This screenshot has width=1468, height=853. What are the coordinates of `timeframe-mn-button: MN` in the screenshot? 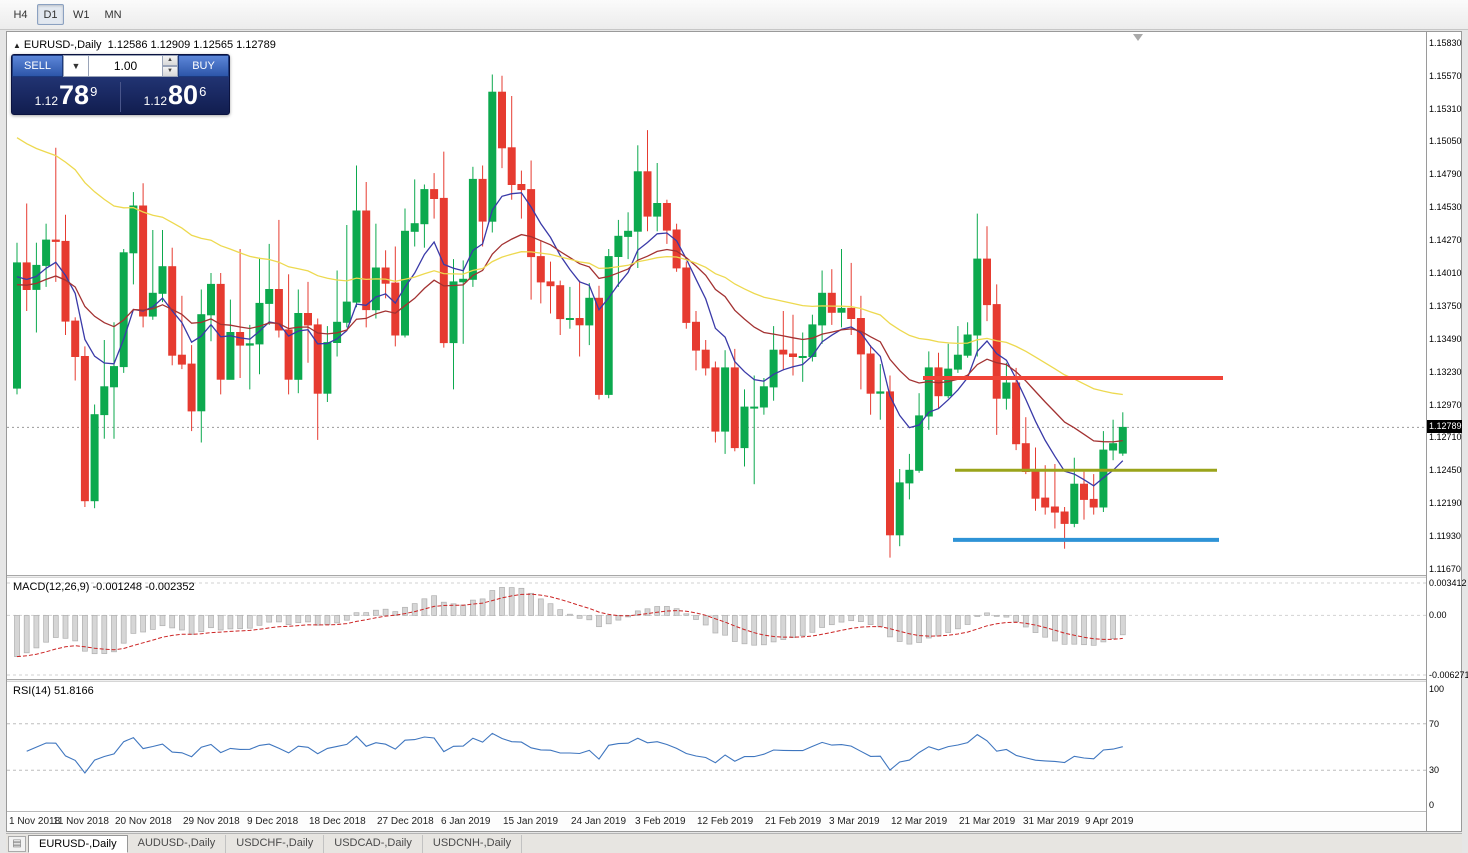 It's located at (113, 14).